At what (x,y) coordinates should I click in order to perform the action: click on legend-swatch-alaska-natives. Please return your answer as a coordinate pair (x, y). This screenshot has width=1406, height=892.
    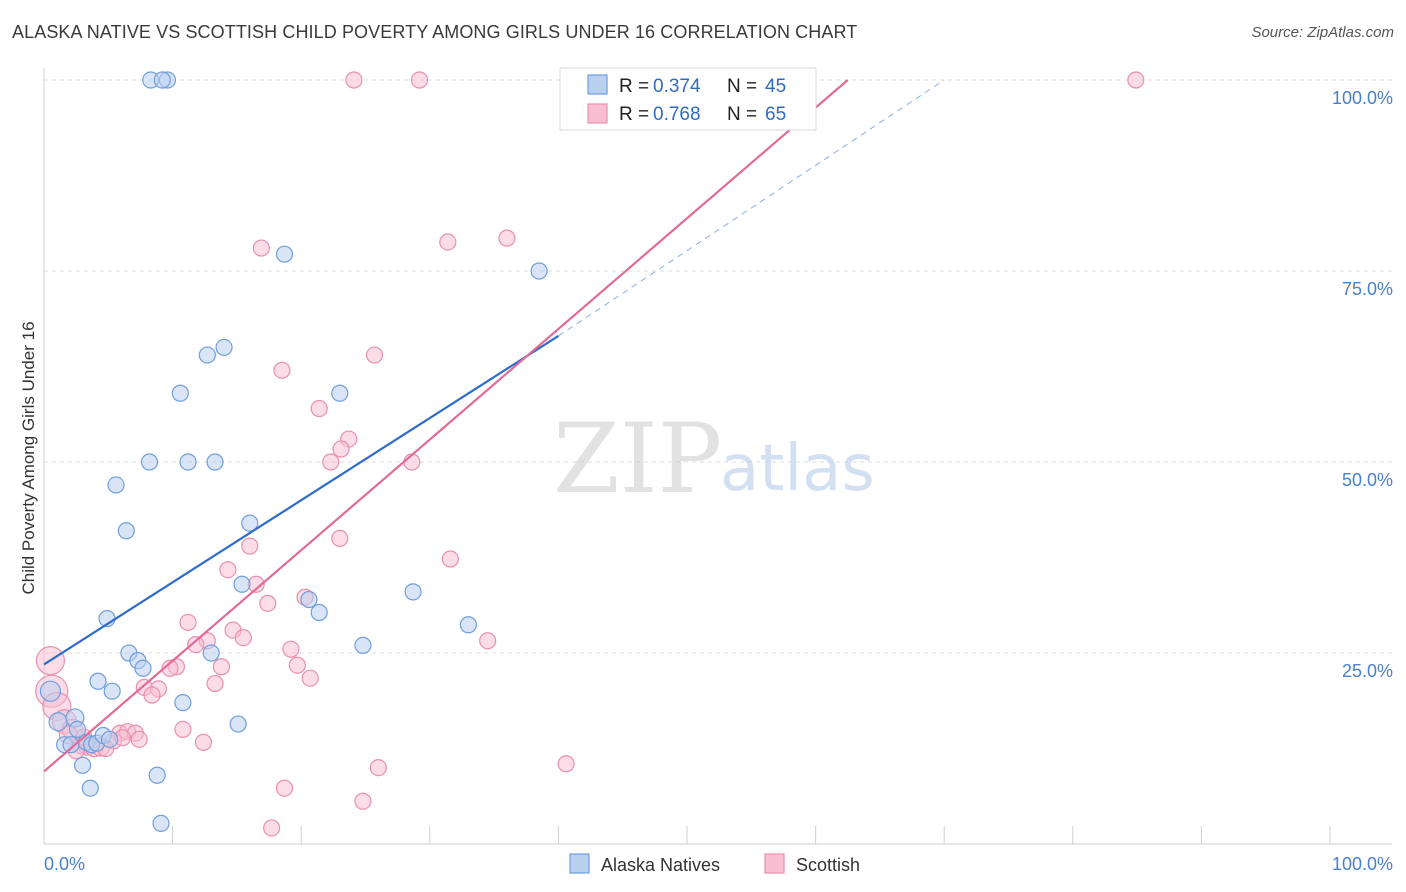
    Looking at the image, I should click on (579, 863).